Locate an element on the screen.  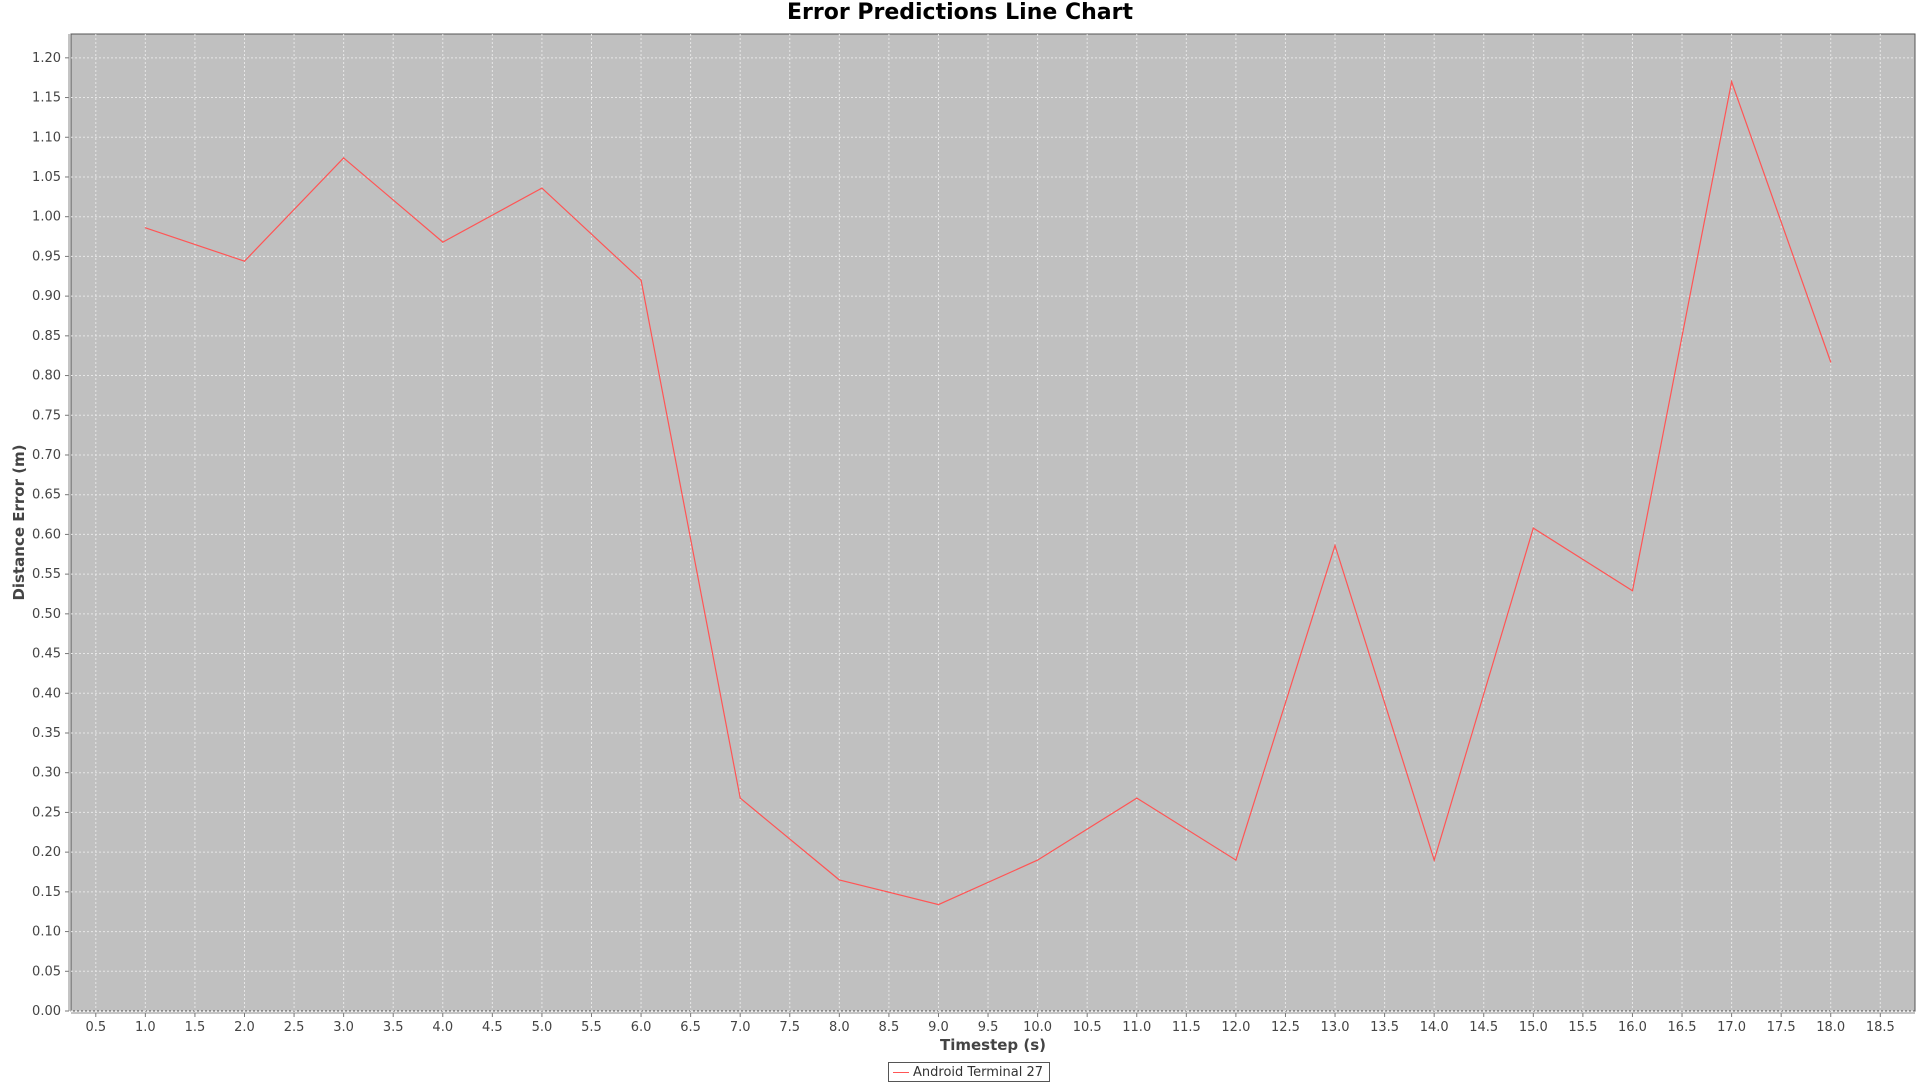
y-tick-label: 0.20 is located at coordinates (46, 852).